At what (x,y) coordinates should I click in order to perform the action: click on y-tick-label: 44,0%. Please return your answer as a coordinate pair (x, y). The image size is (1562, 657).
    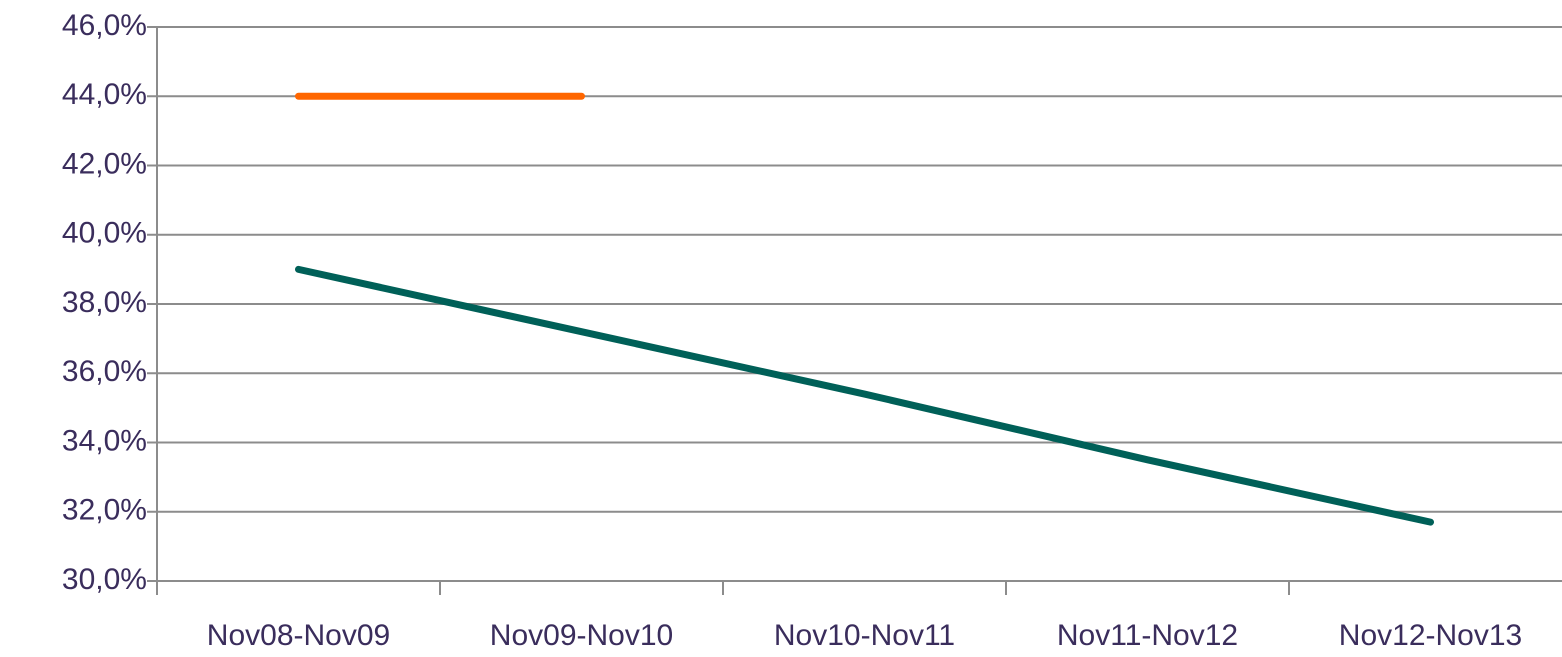
    Looking at the image, I should click on (104, 94).